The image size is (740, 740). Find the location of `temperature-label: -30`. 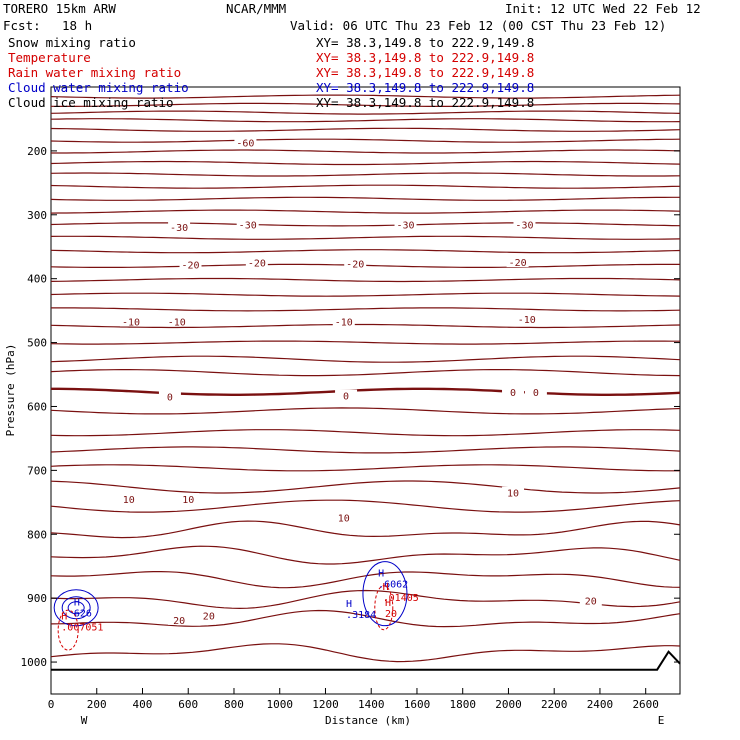

temperature-label: -30 is located at coordinates (405, 224).